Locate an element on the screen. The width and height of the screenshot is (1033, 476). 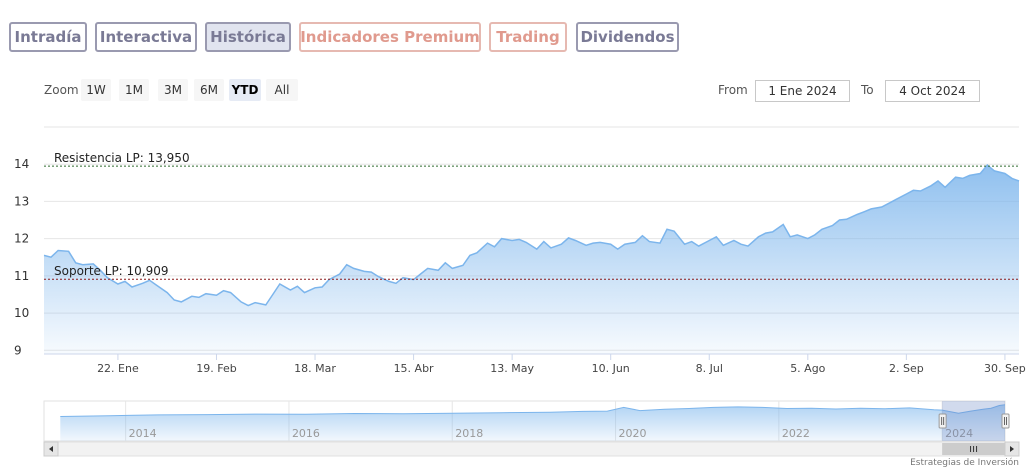
navigator-handle-left is located at coordinates (942, 421).